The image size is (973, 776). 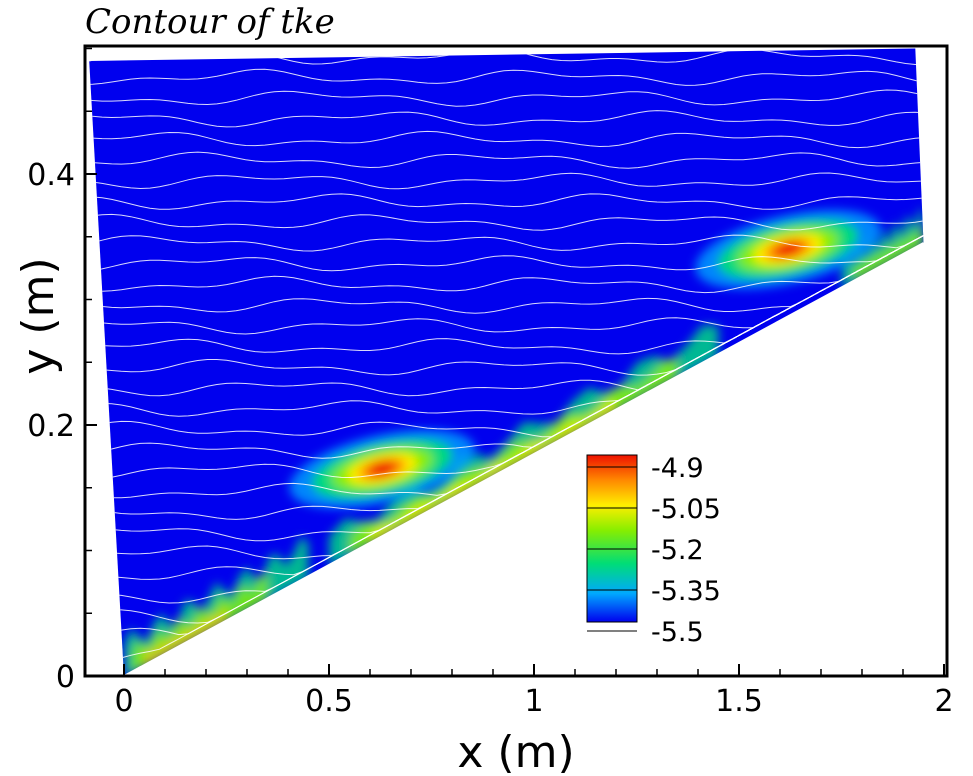 I want to click on colorbar: -4.9 -5.05 -5.2 -5.35 -5.5, so click(x=653, y=550).